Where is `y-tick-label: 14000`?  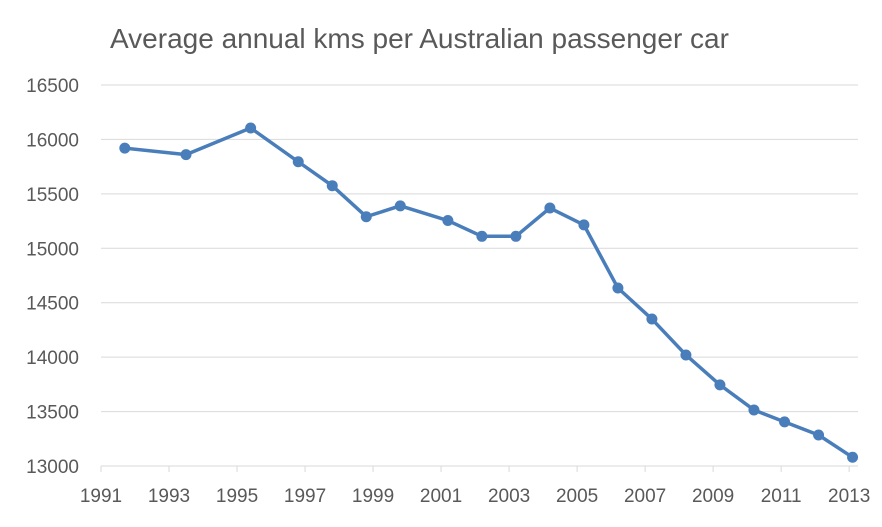 y-tick-label: 14000 is located at coordinates (52, 358).